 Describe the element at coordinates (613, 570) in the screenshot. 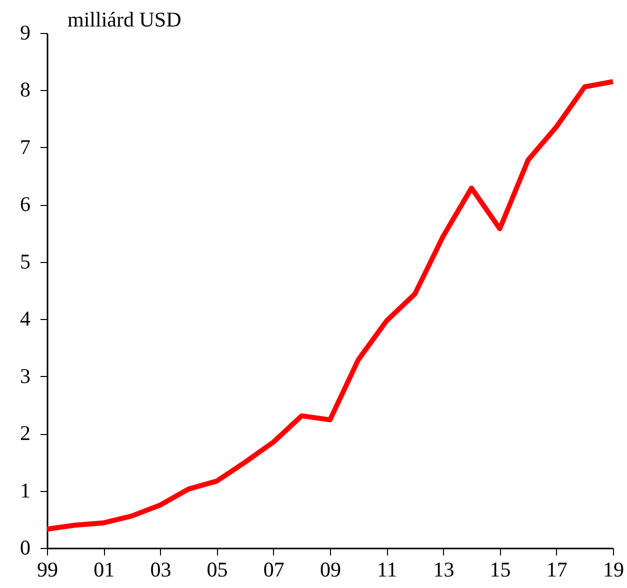

I see `x-tick-label: 19` at that location.